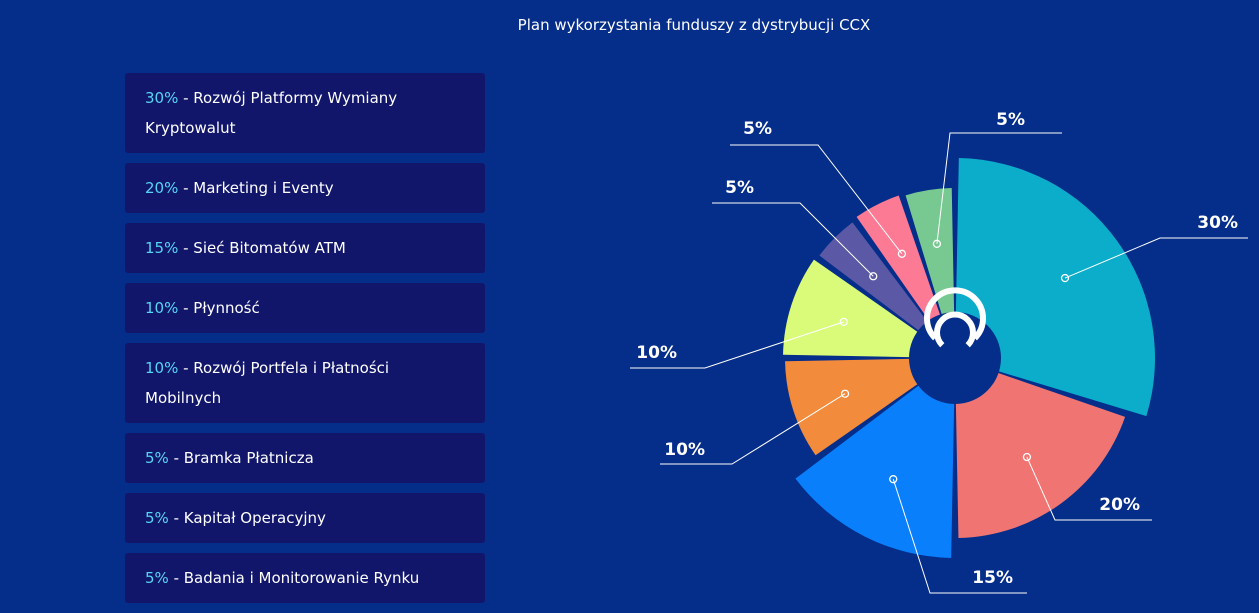  I want to click on legend-item-percent: 20%, so click(162, 188).